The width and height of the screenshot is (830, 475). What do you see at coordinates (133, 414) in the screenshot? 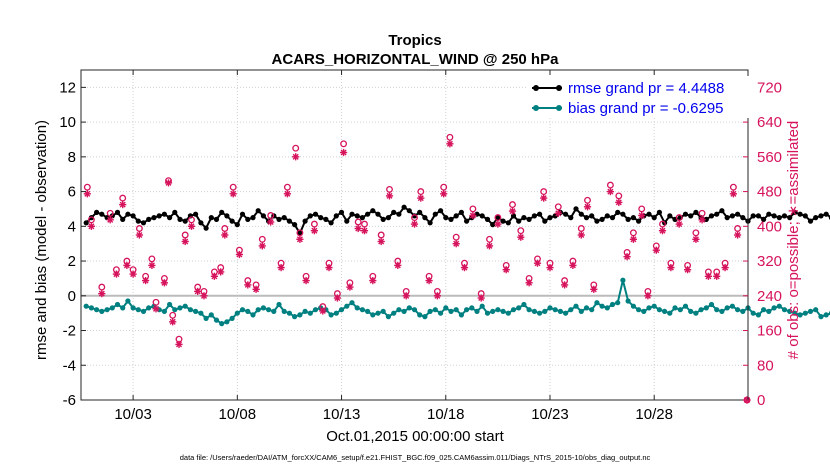
I see `x-tick-label: 10/03` at bounding box center [133, 414].